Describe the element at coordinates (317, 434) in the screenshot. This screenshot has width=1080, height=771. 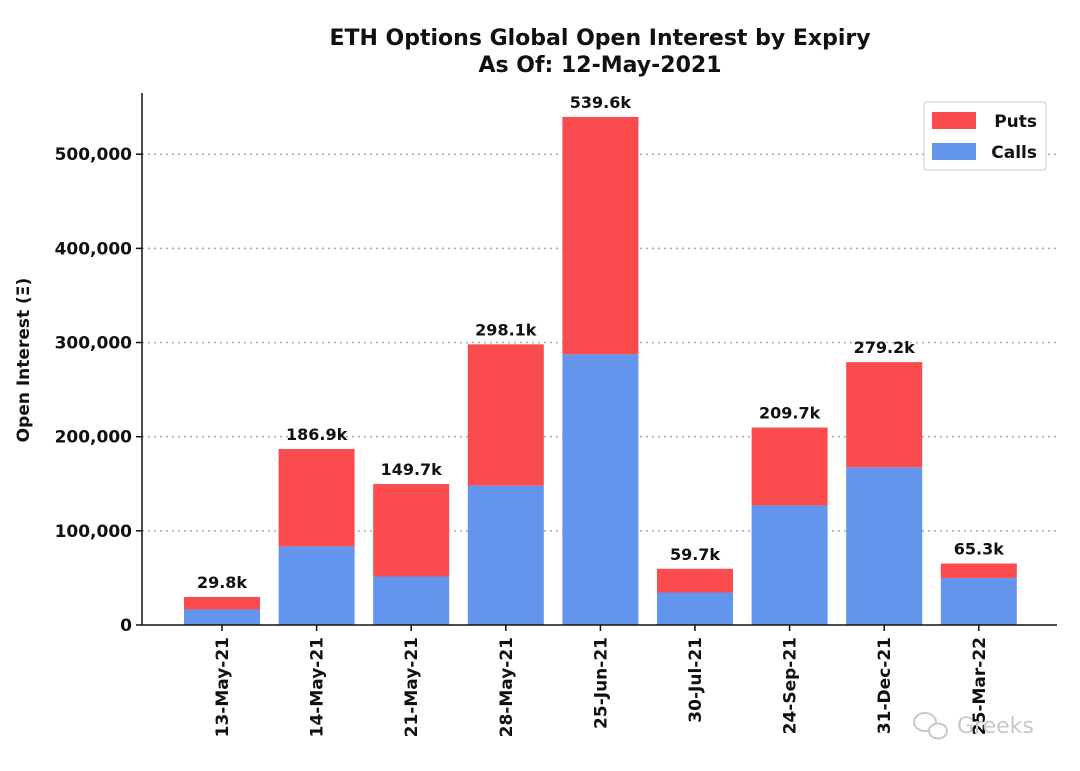
I see `total-label: 186.9k` at that location.